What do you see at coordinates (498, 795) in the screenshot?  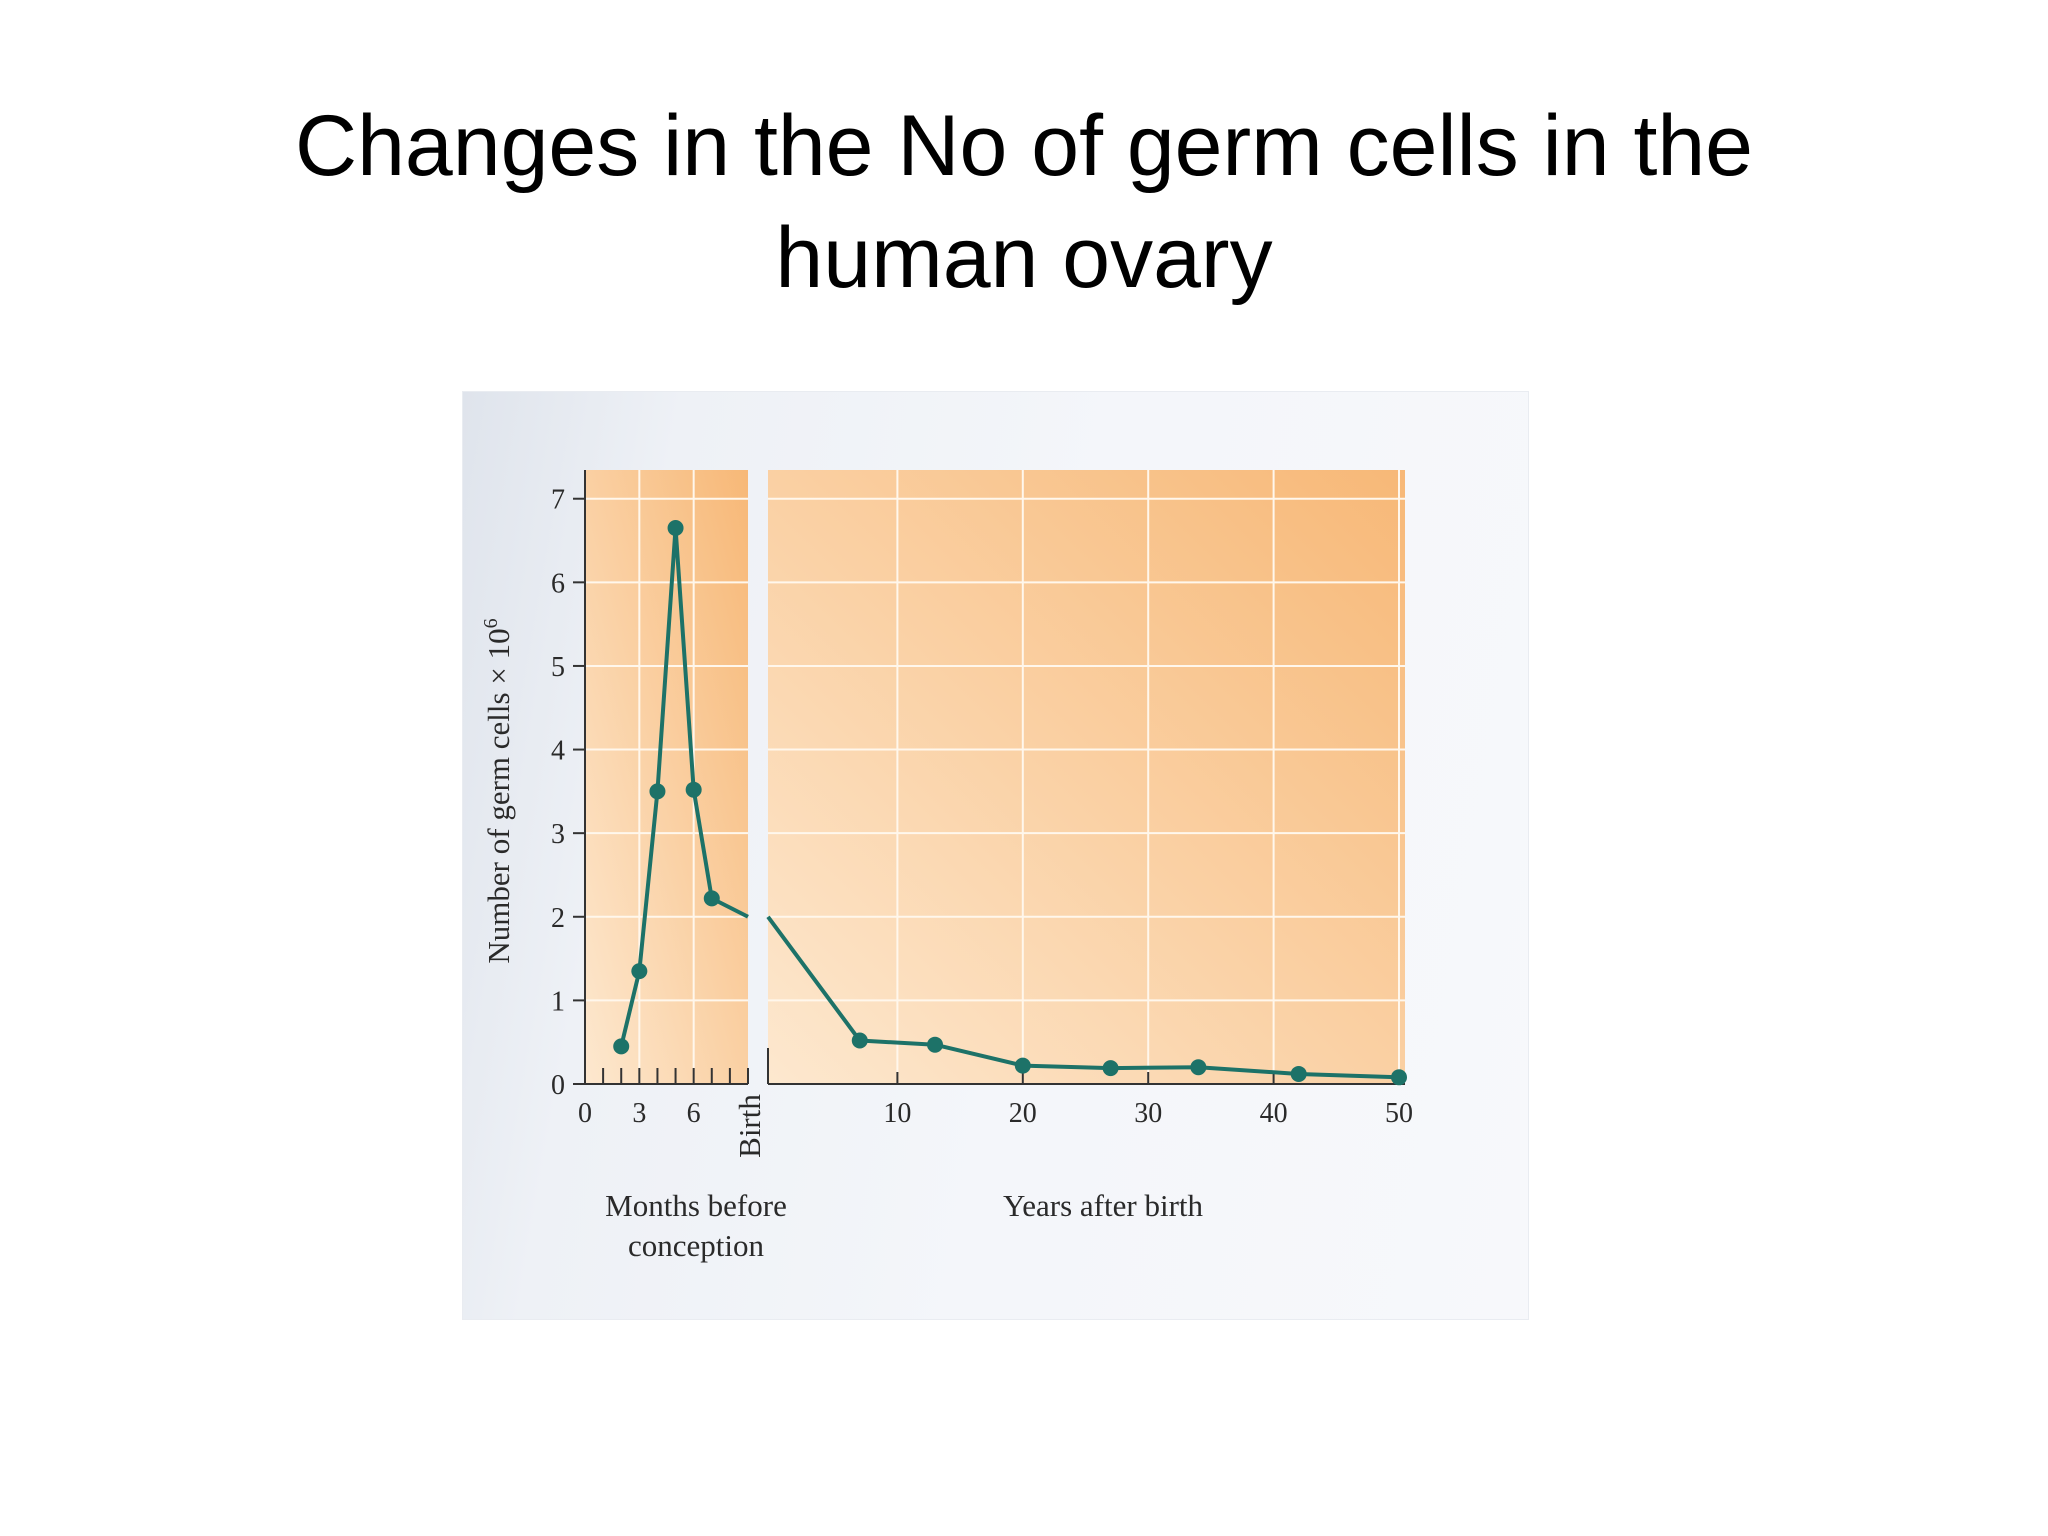 I see `y-axis-label-text: Number of germ cells × 10` at bounding box center [498, 795].